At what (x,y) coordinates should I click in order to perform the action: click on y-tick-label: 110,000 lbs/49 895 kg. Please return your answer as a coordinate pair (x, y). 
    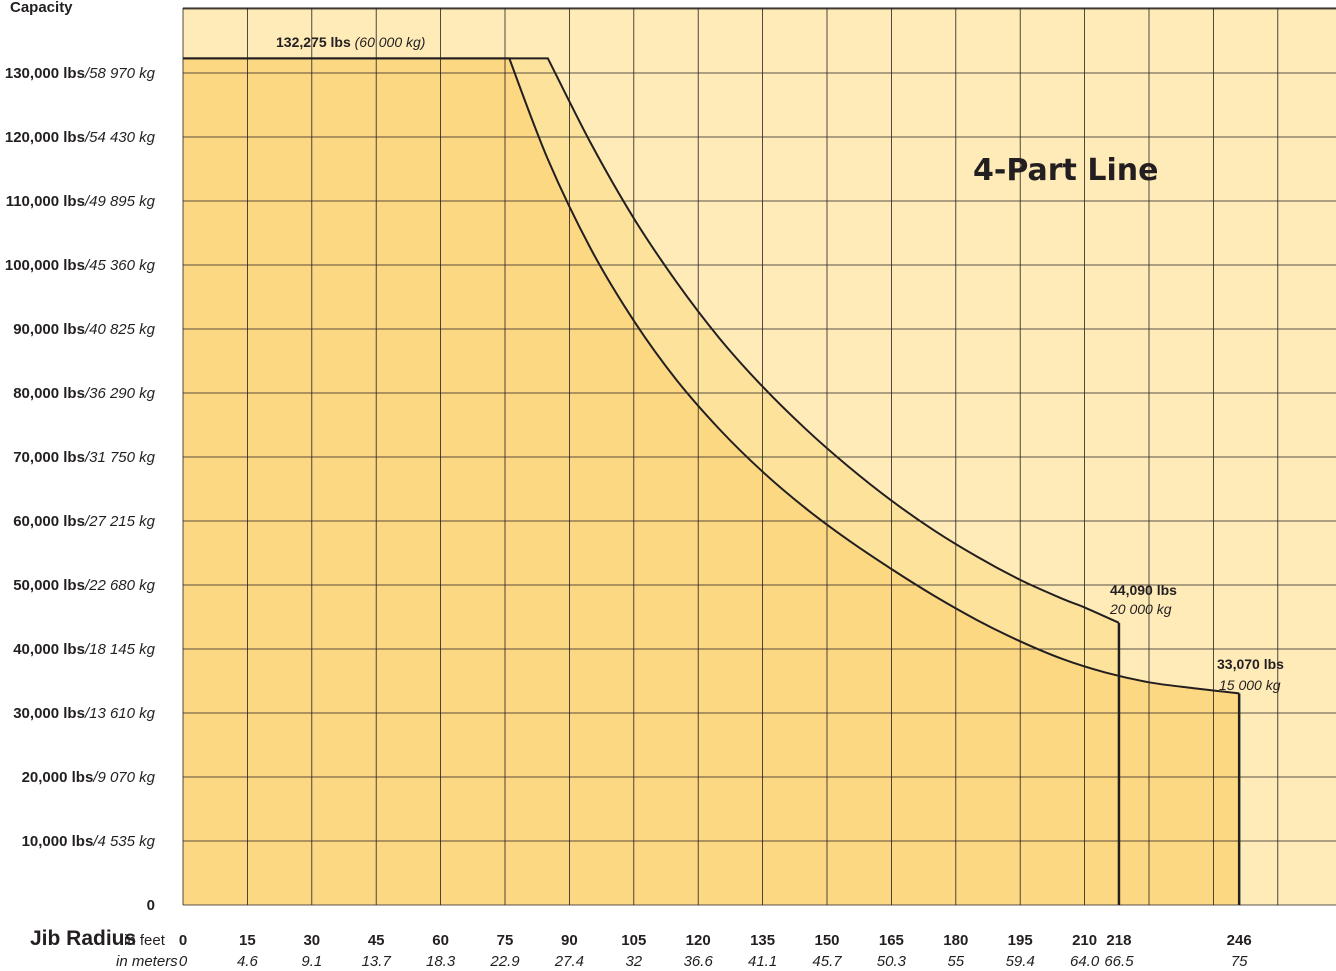
    Looking at the image, I should click on (81, 201).